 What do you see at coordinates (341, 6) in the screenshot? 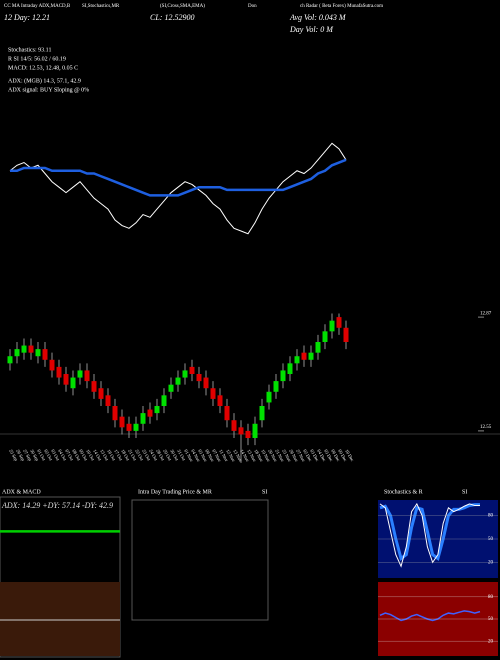
I see `header: ch Radar ( Beta Forex) MunafaSutra.com` at bounding box center [341, 6].